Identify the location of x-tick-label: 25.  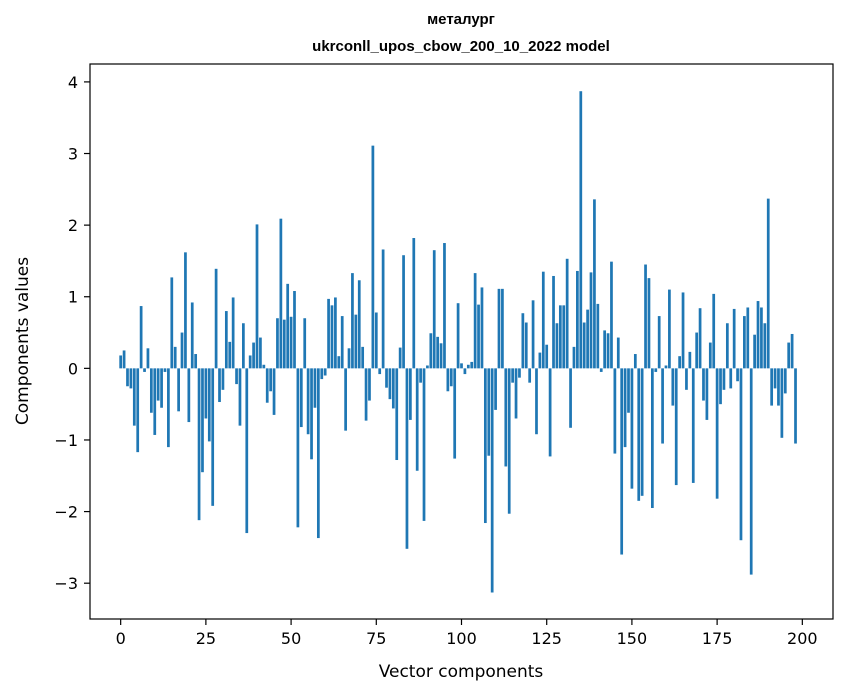
(206, 638).